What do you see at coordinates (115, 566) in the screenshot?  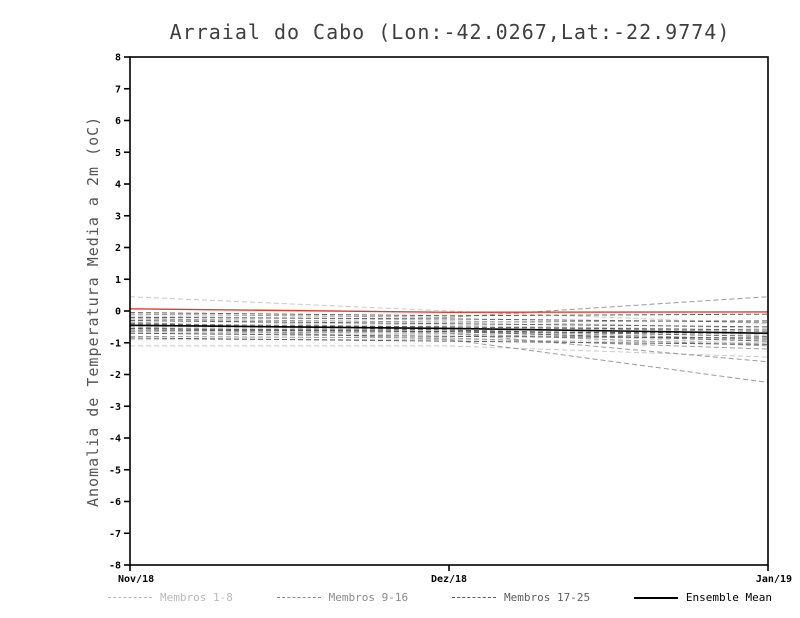 I see `y-tick-label: -8` at bounding box center [115, 566].